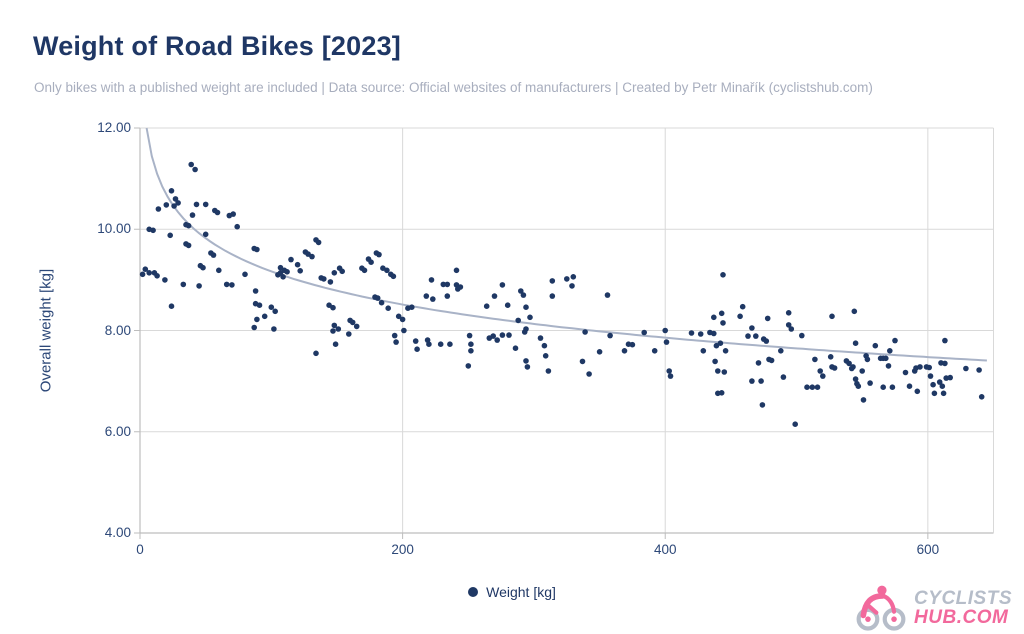 The image size is (1024, 634). Describe the element at coordinates (117, 431) in the screenshot. I see `y-tick-label: 6.00` at that location.